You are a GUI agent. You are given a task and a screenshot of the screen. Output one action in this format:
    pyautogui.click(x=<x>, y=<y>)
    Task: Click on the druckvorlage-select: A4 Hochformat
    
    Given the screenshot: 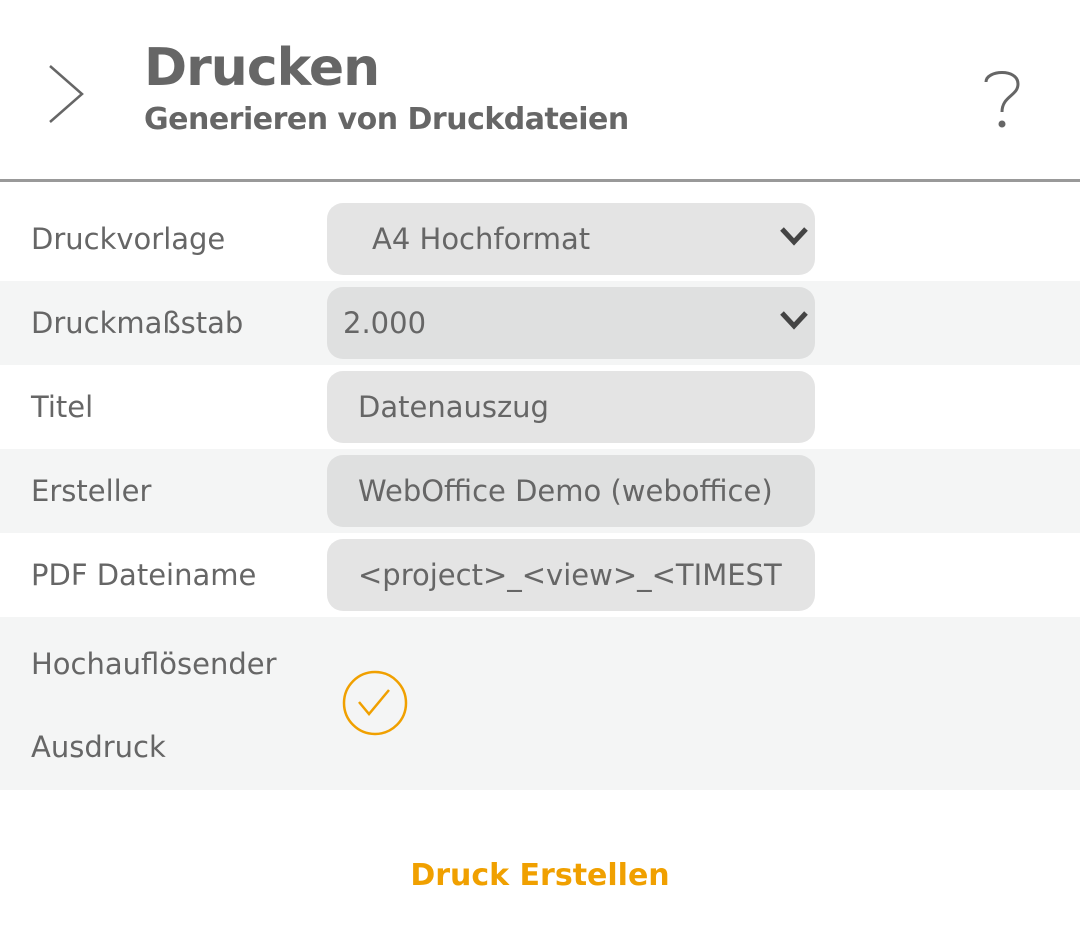 What is the action you would take?
    pyautogui.click(x=571, y=239)
    